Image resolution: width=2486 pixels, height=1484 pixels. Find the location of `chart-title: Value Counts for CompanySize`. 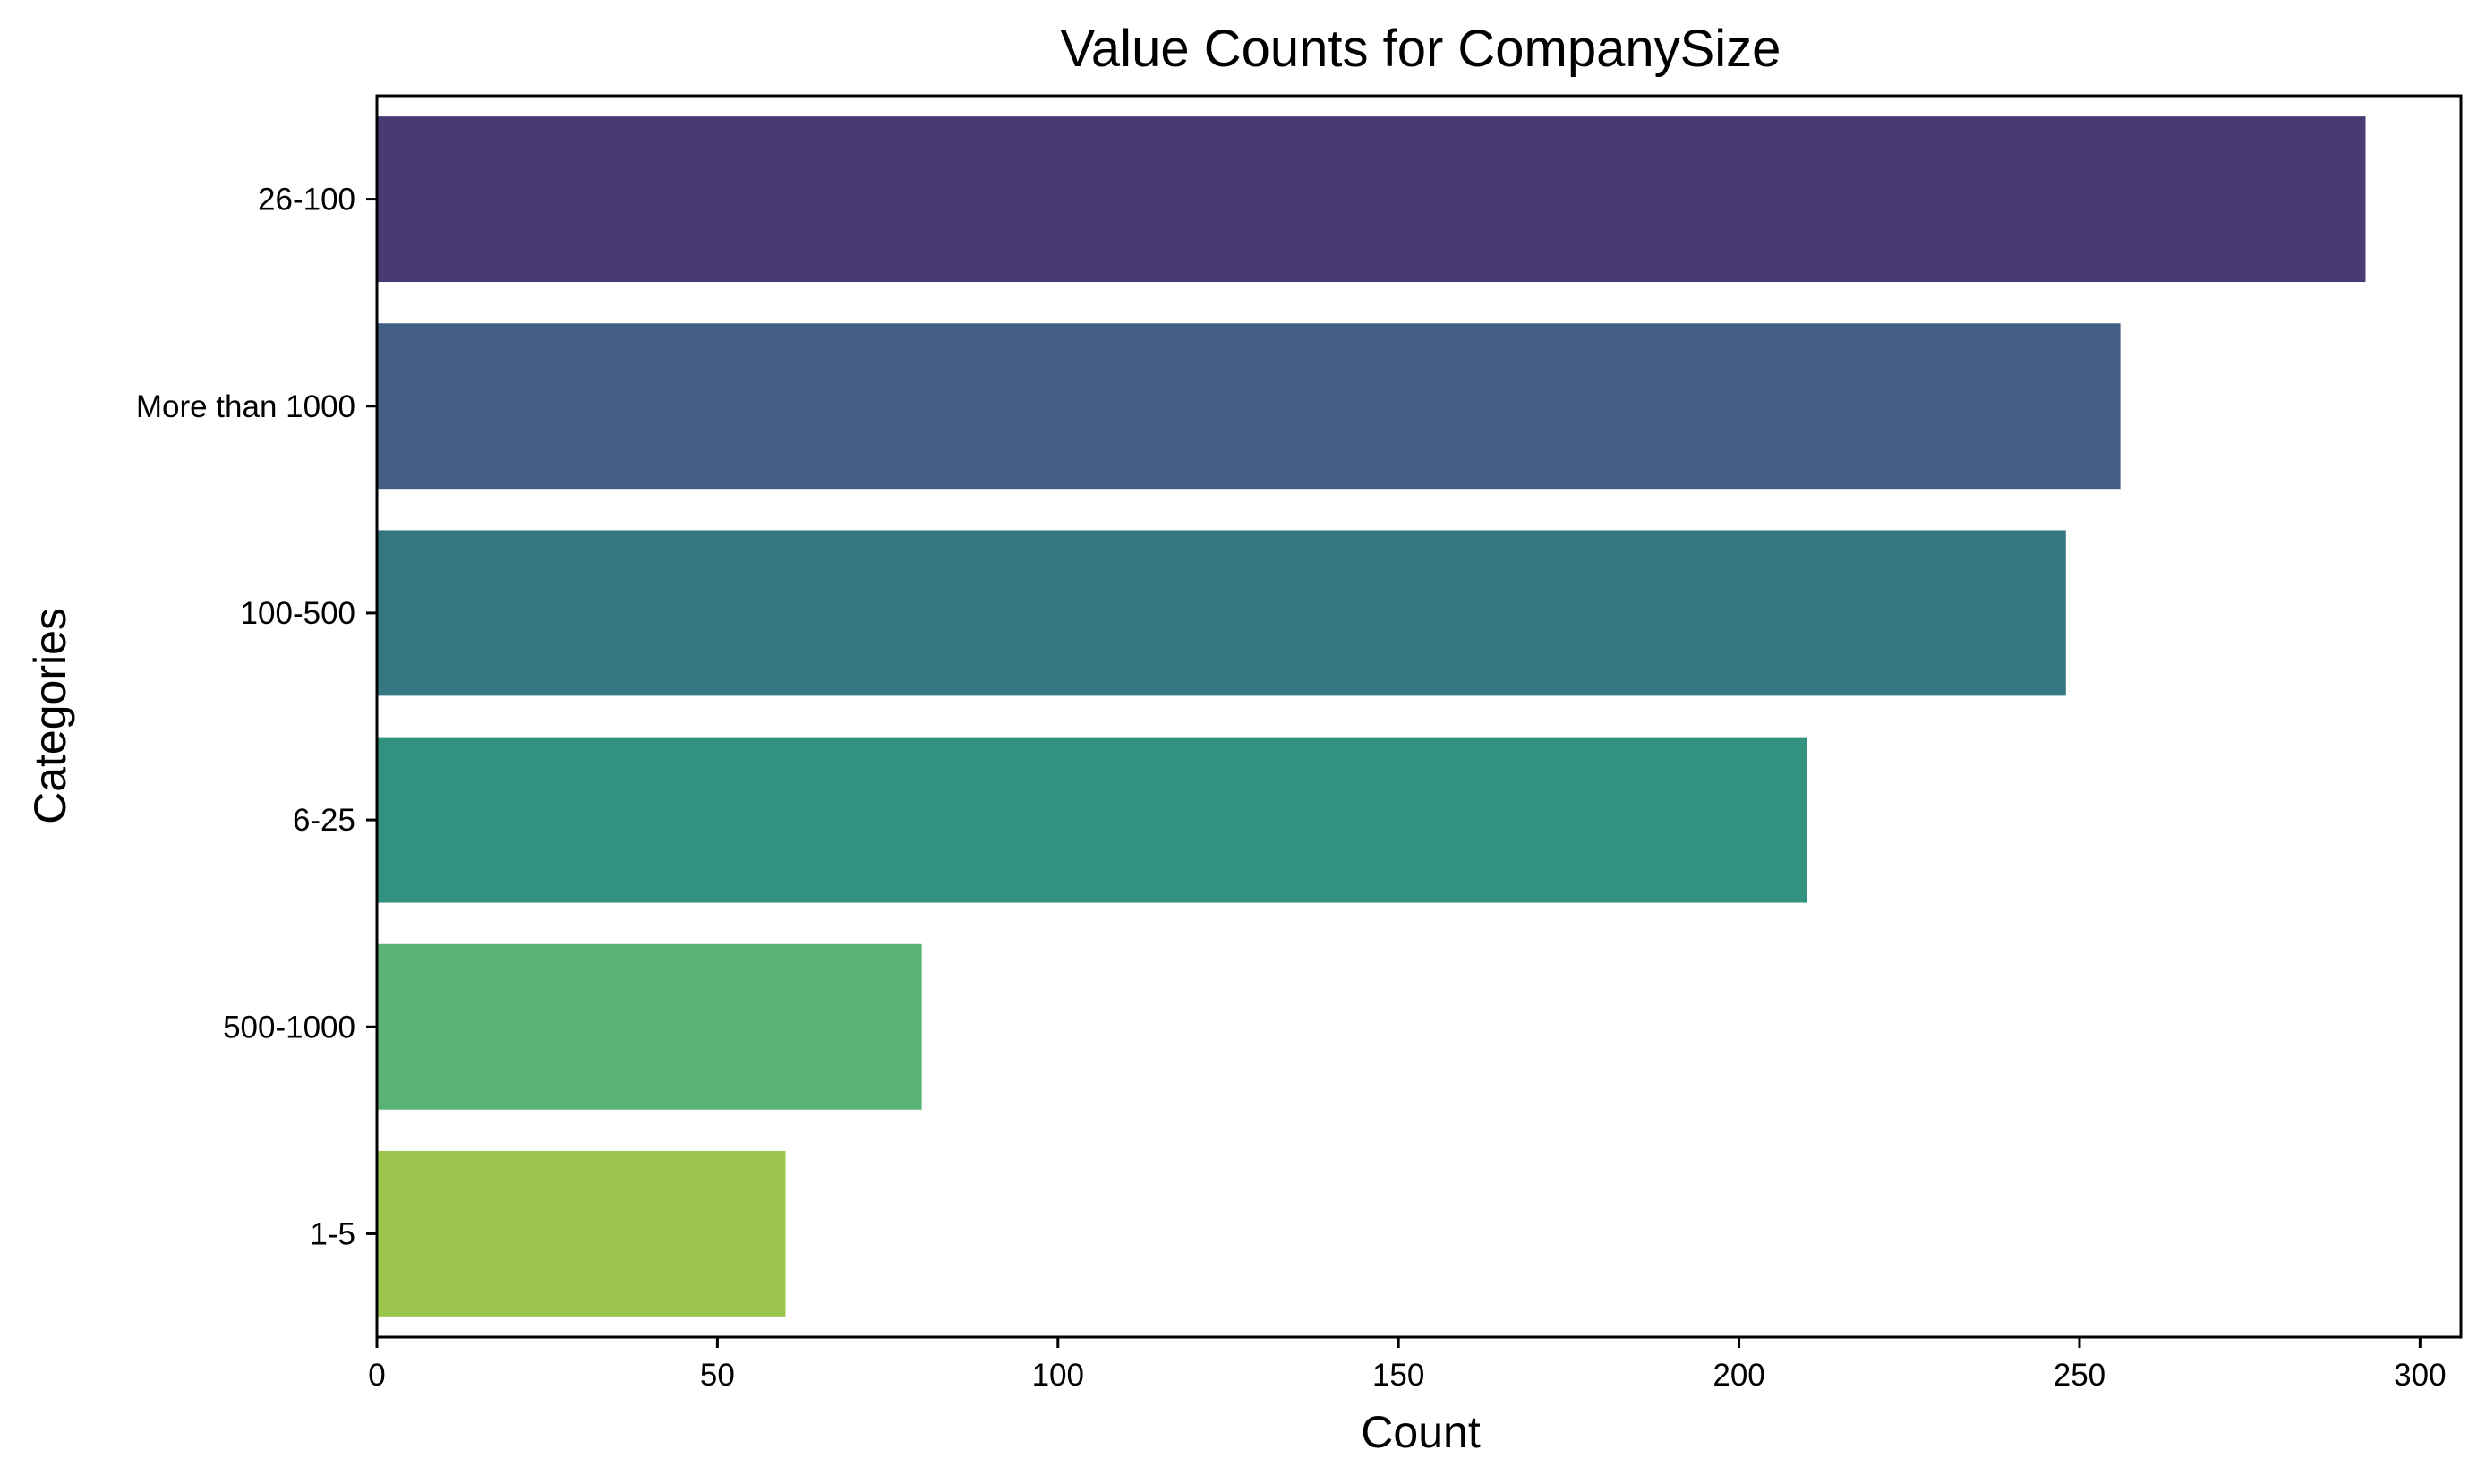

chart-title: Value Counts for CompanySize is located at coordinates (1421, 49).